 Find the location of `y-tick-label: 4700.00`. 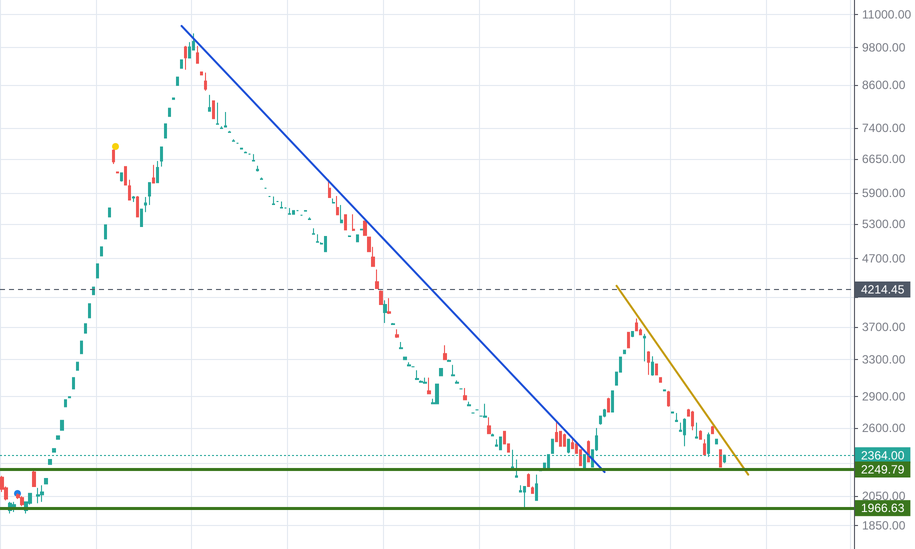

y-tick-label: 4700.00 is located at coordinates (884, 258).